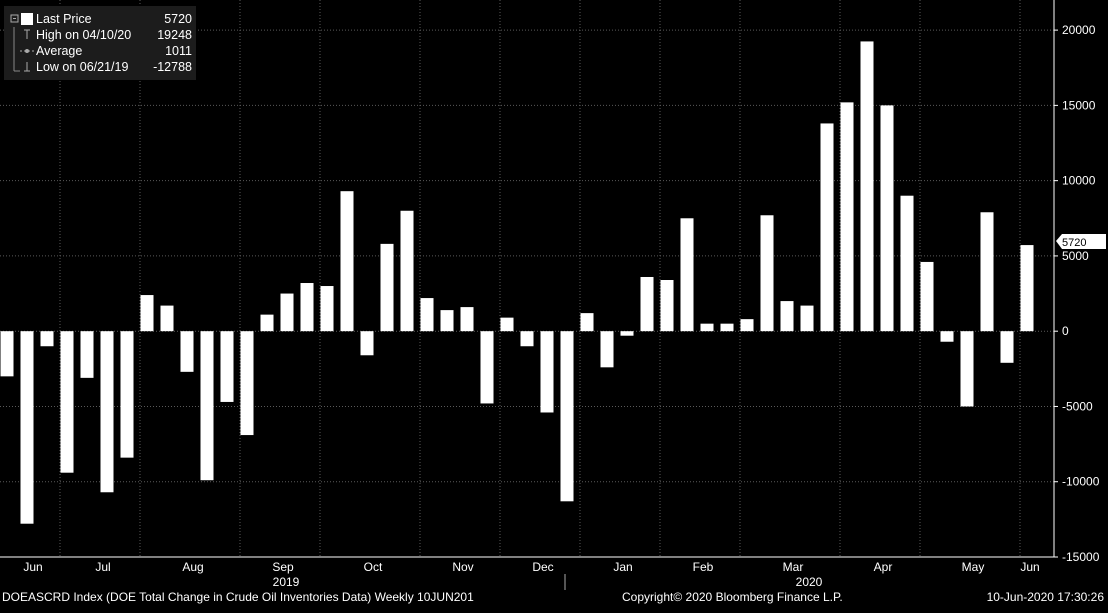 The height and width of the screenshot is (613, 1108). I want to click on legend-label: Average, so click(59, 51).